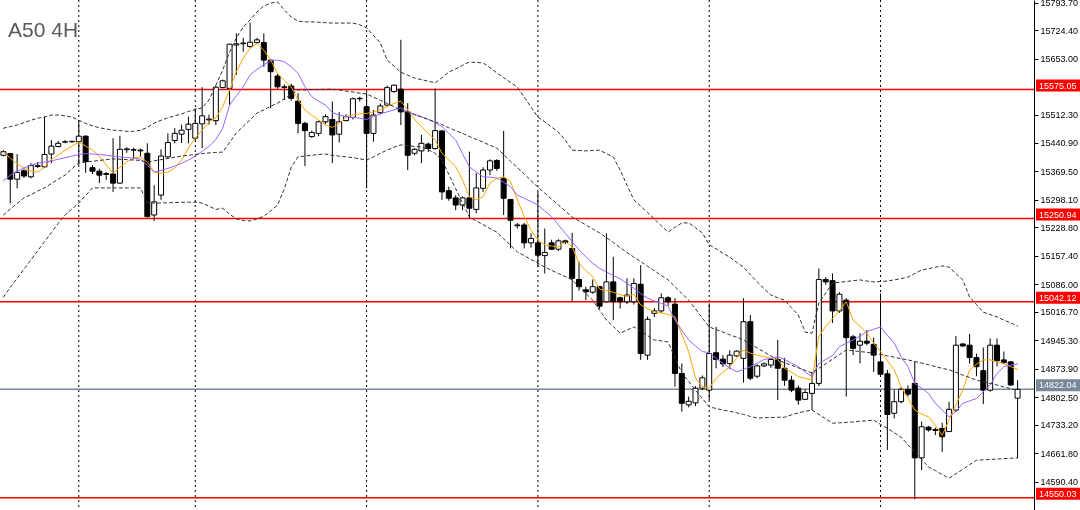 The image size is (1080, 510). What do you see at coordinates (1059, 227) in the screenshot?
I see `y-tick-label: 15228.80` at bounding box center [1059, 227].